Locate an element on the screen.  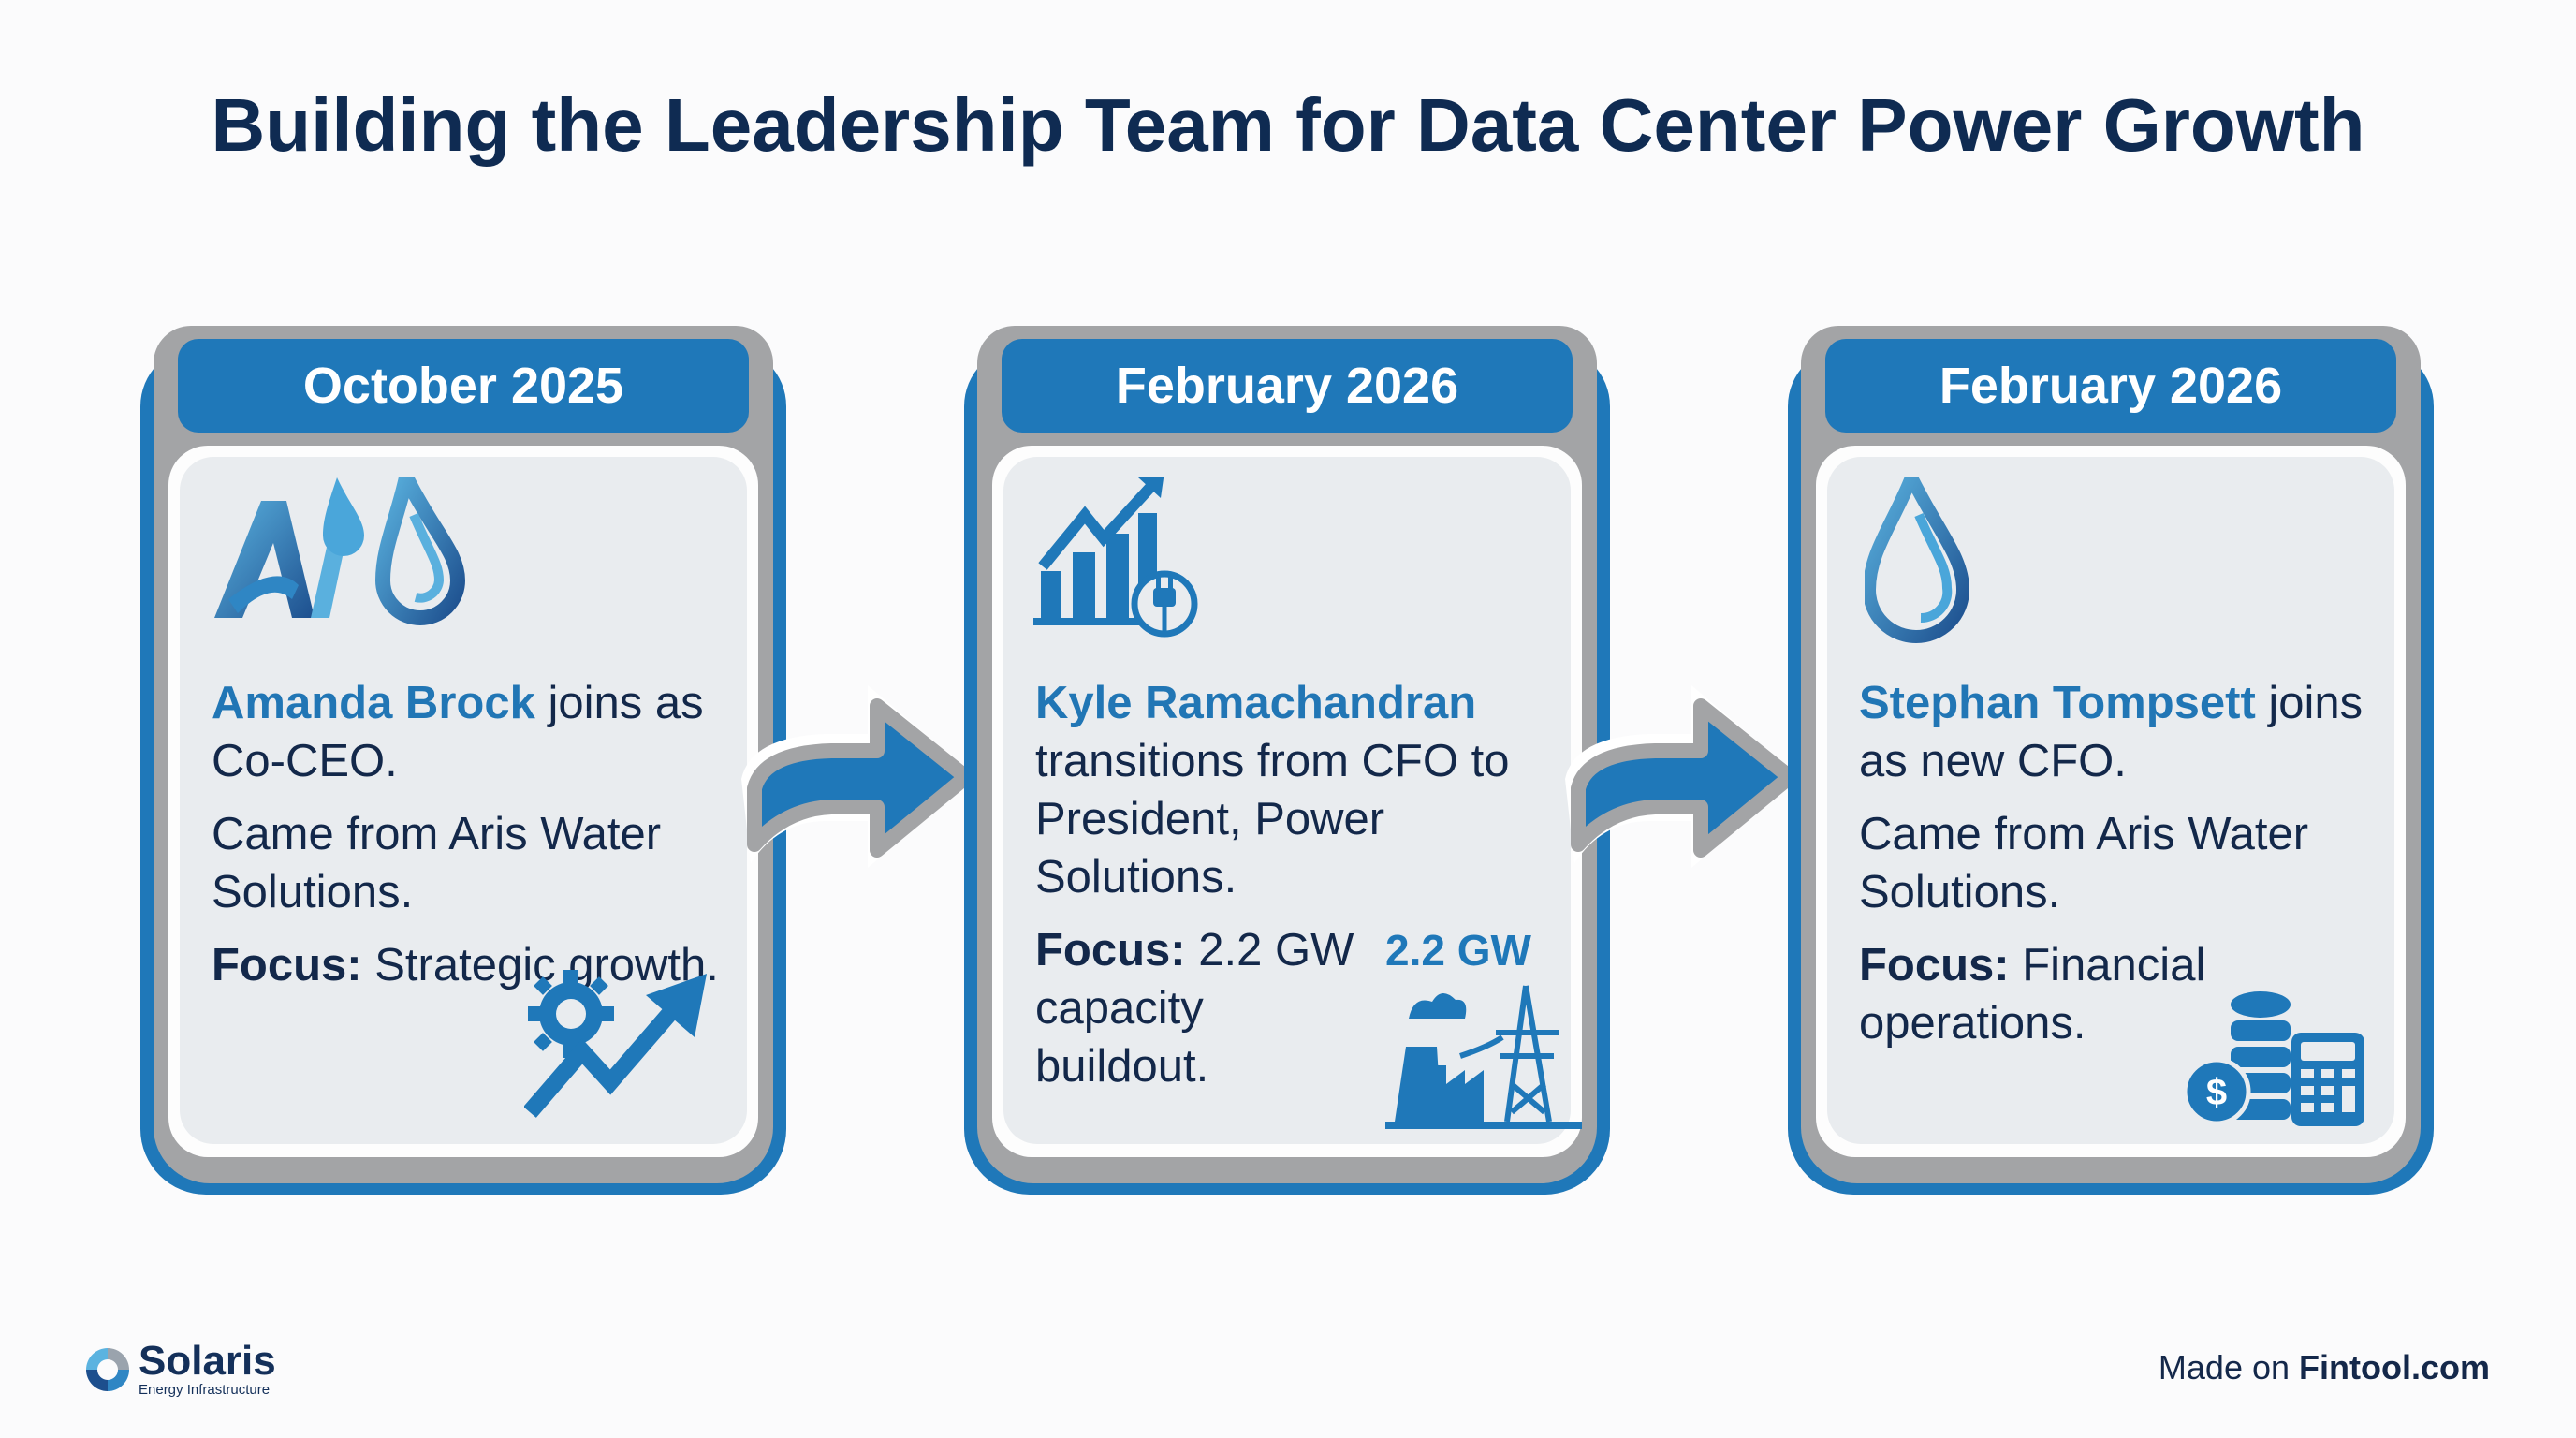
aris-water-logo-icon is located at coordinates (340, 551).